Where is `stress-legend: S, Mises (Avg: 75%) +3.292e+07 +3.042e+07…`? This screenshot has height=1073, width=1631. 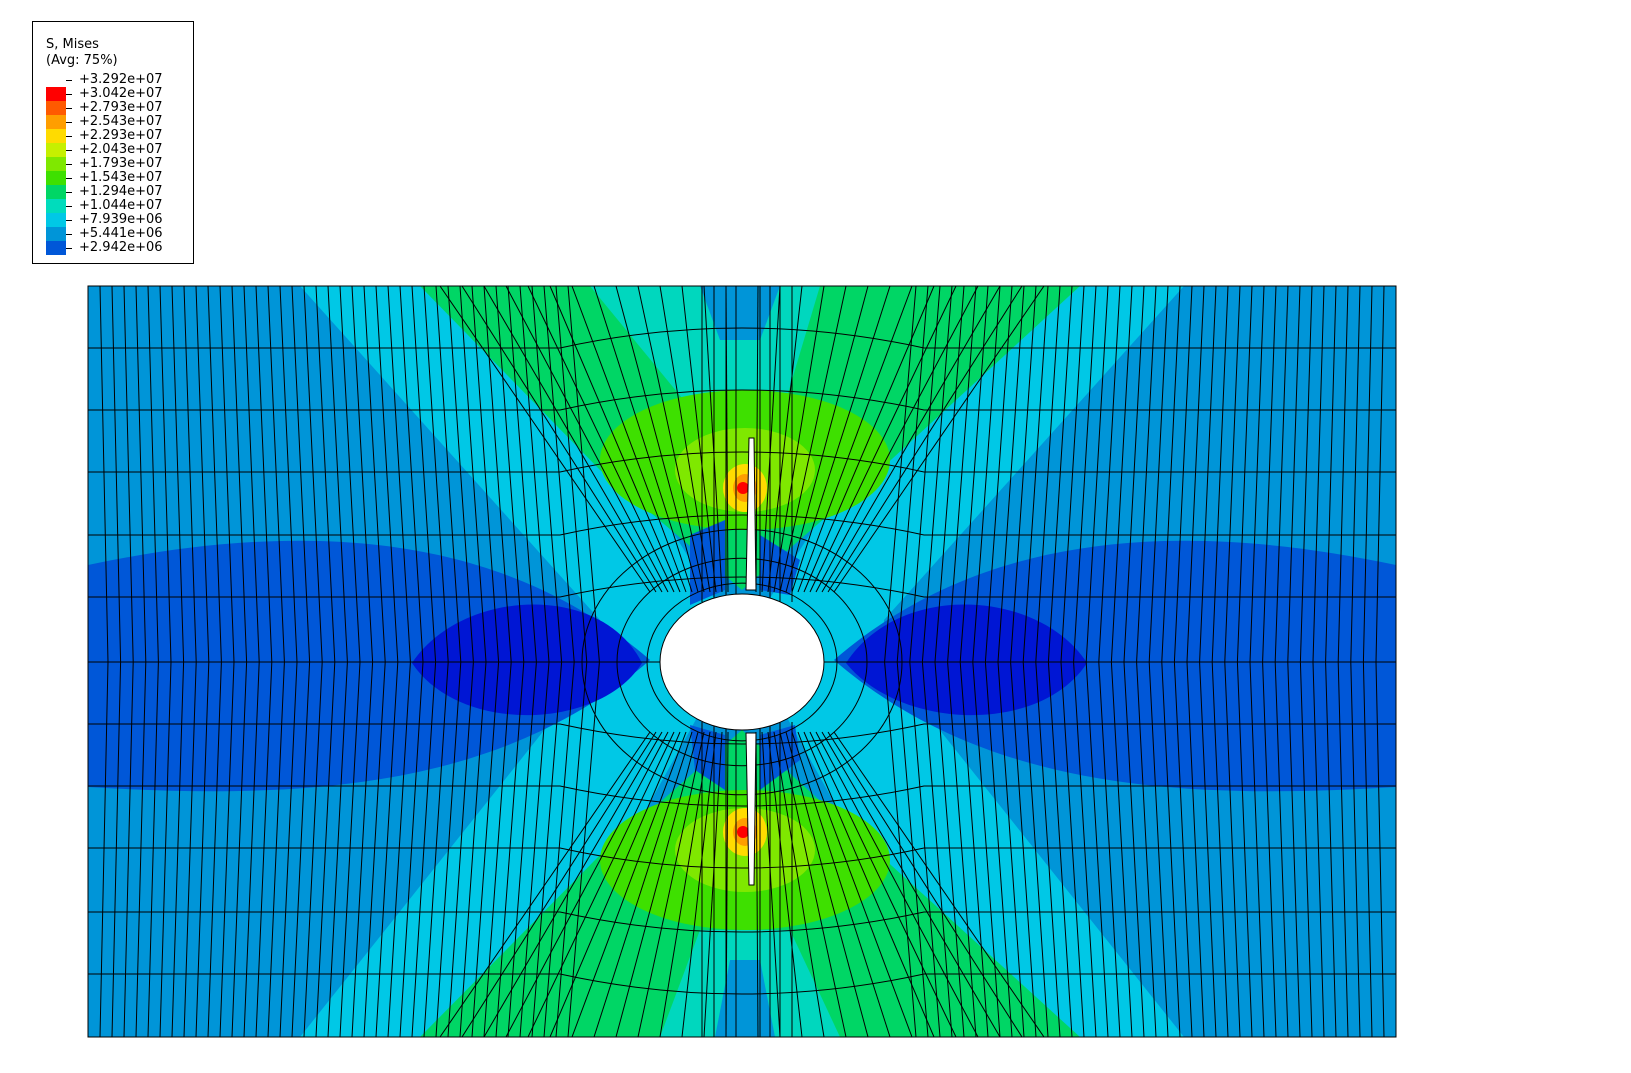
stress-legend: S, Mises (Avg: 75%) +3.292e+07 +3.042e+07… is located at coordinates (113, 142).